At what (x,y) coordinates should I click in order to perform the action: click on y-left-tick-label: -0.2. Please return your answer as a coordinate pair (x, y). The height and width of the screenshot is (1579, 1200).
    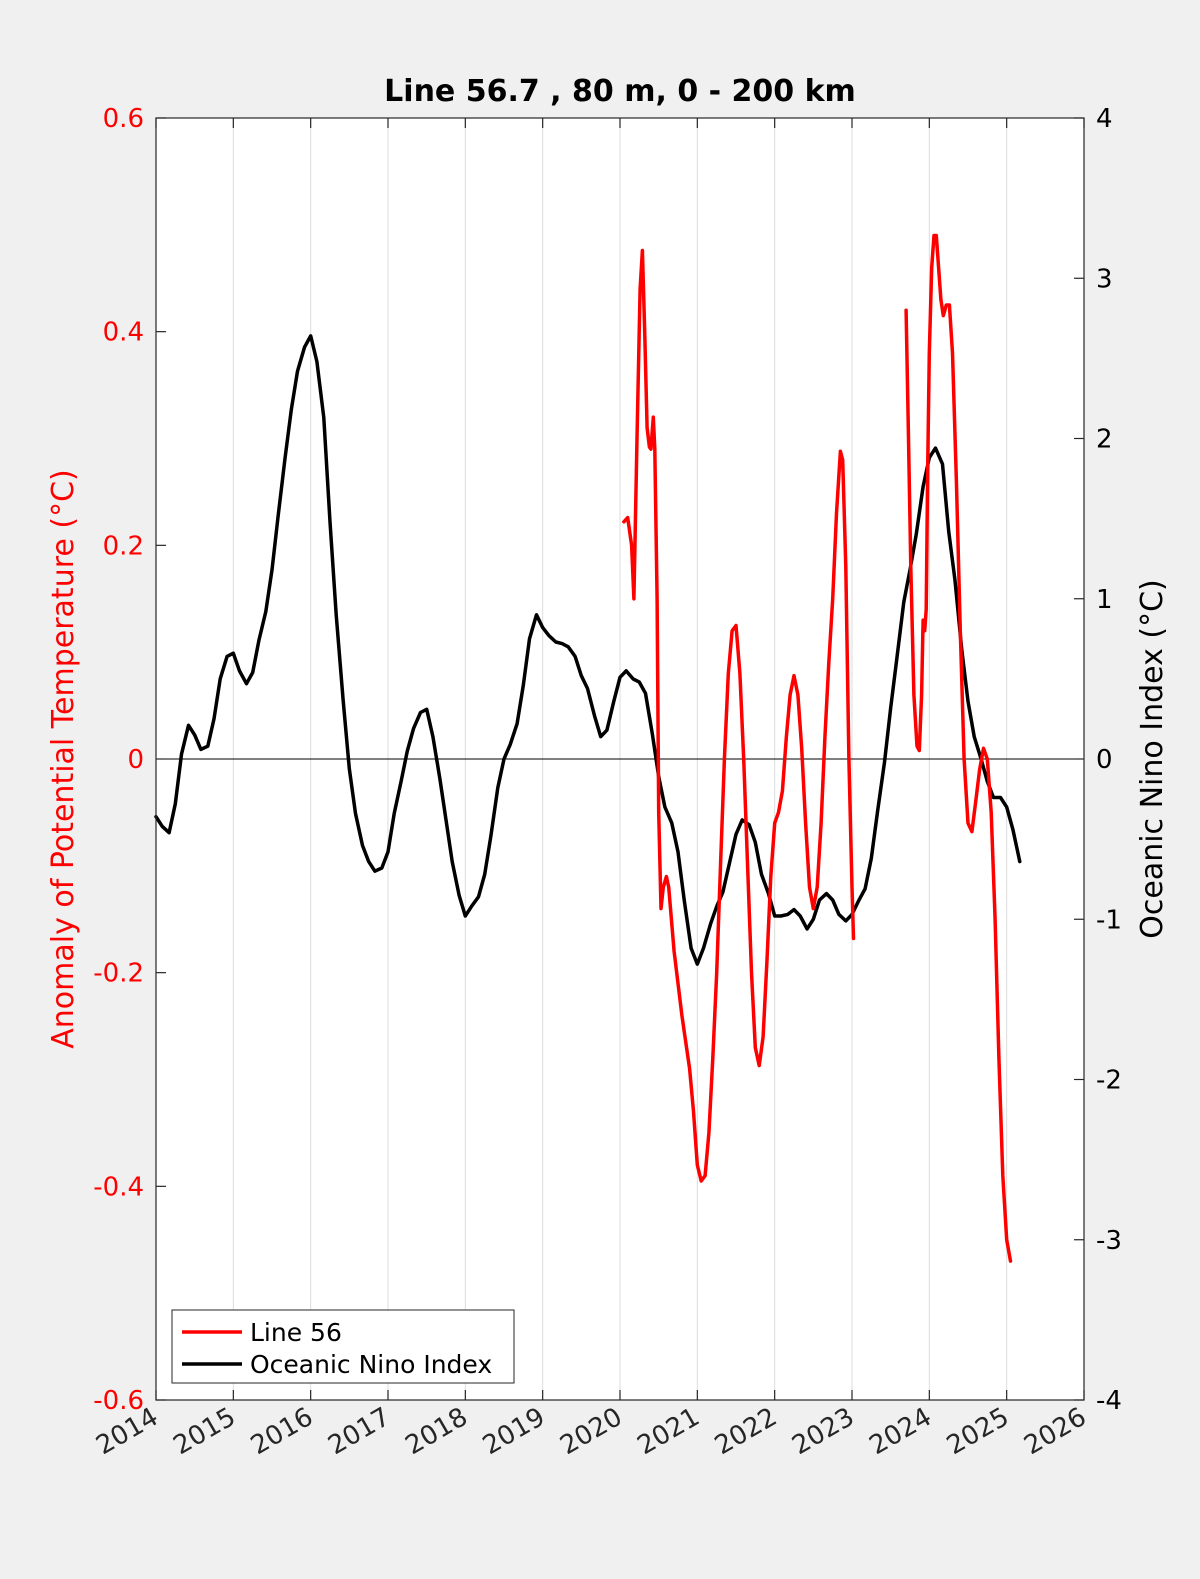
    Looking at the image, I should click on (118, 974).